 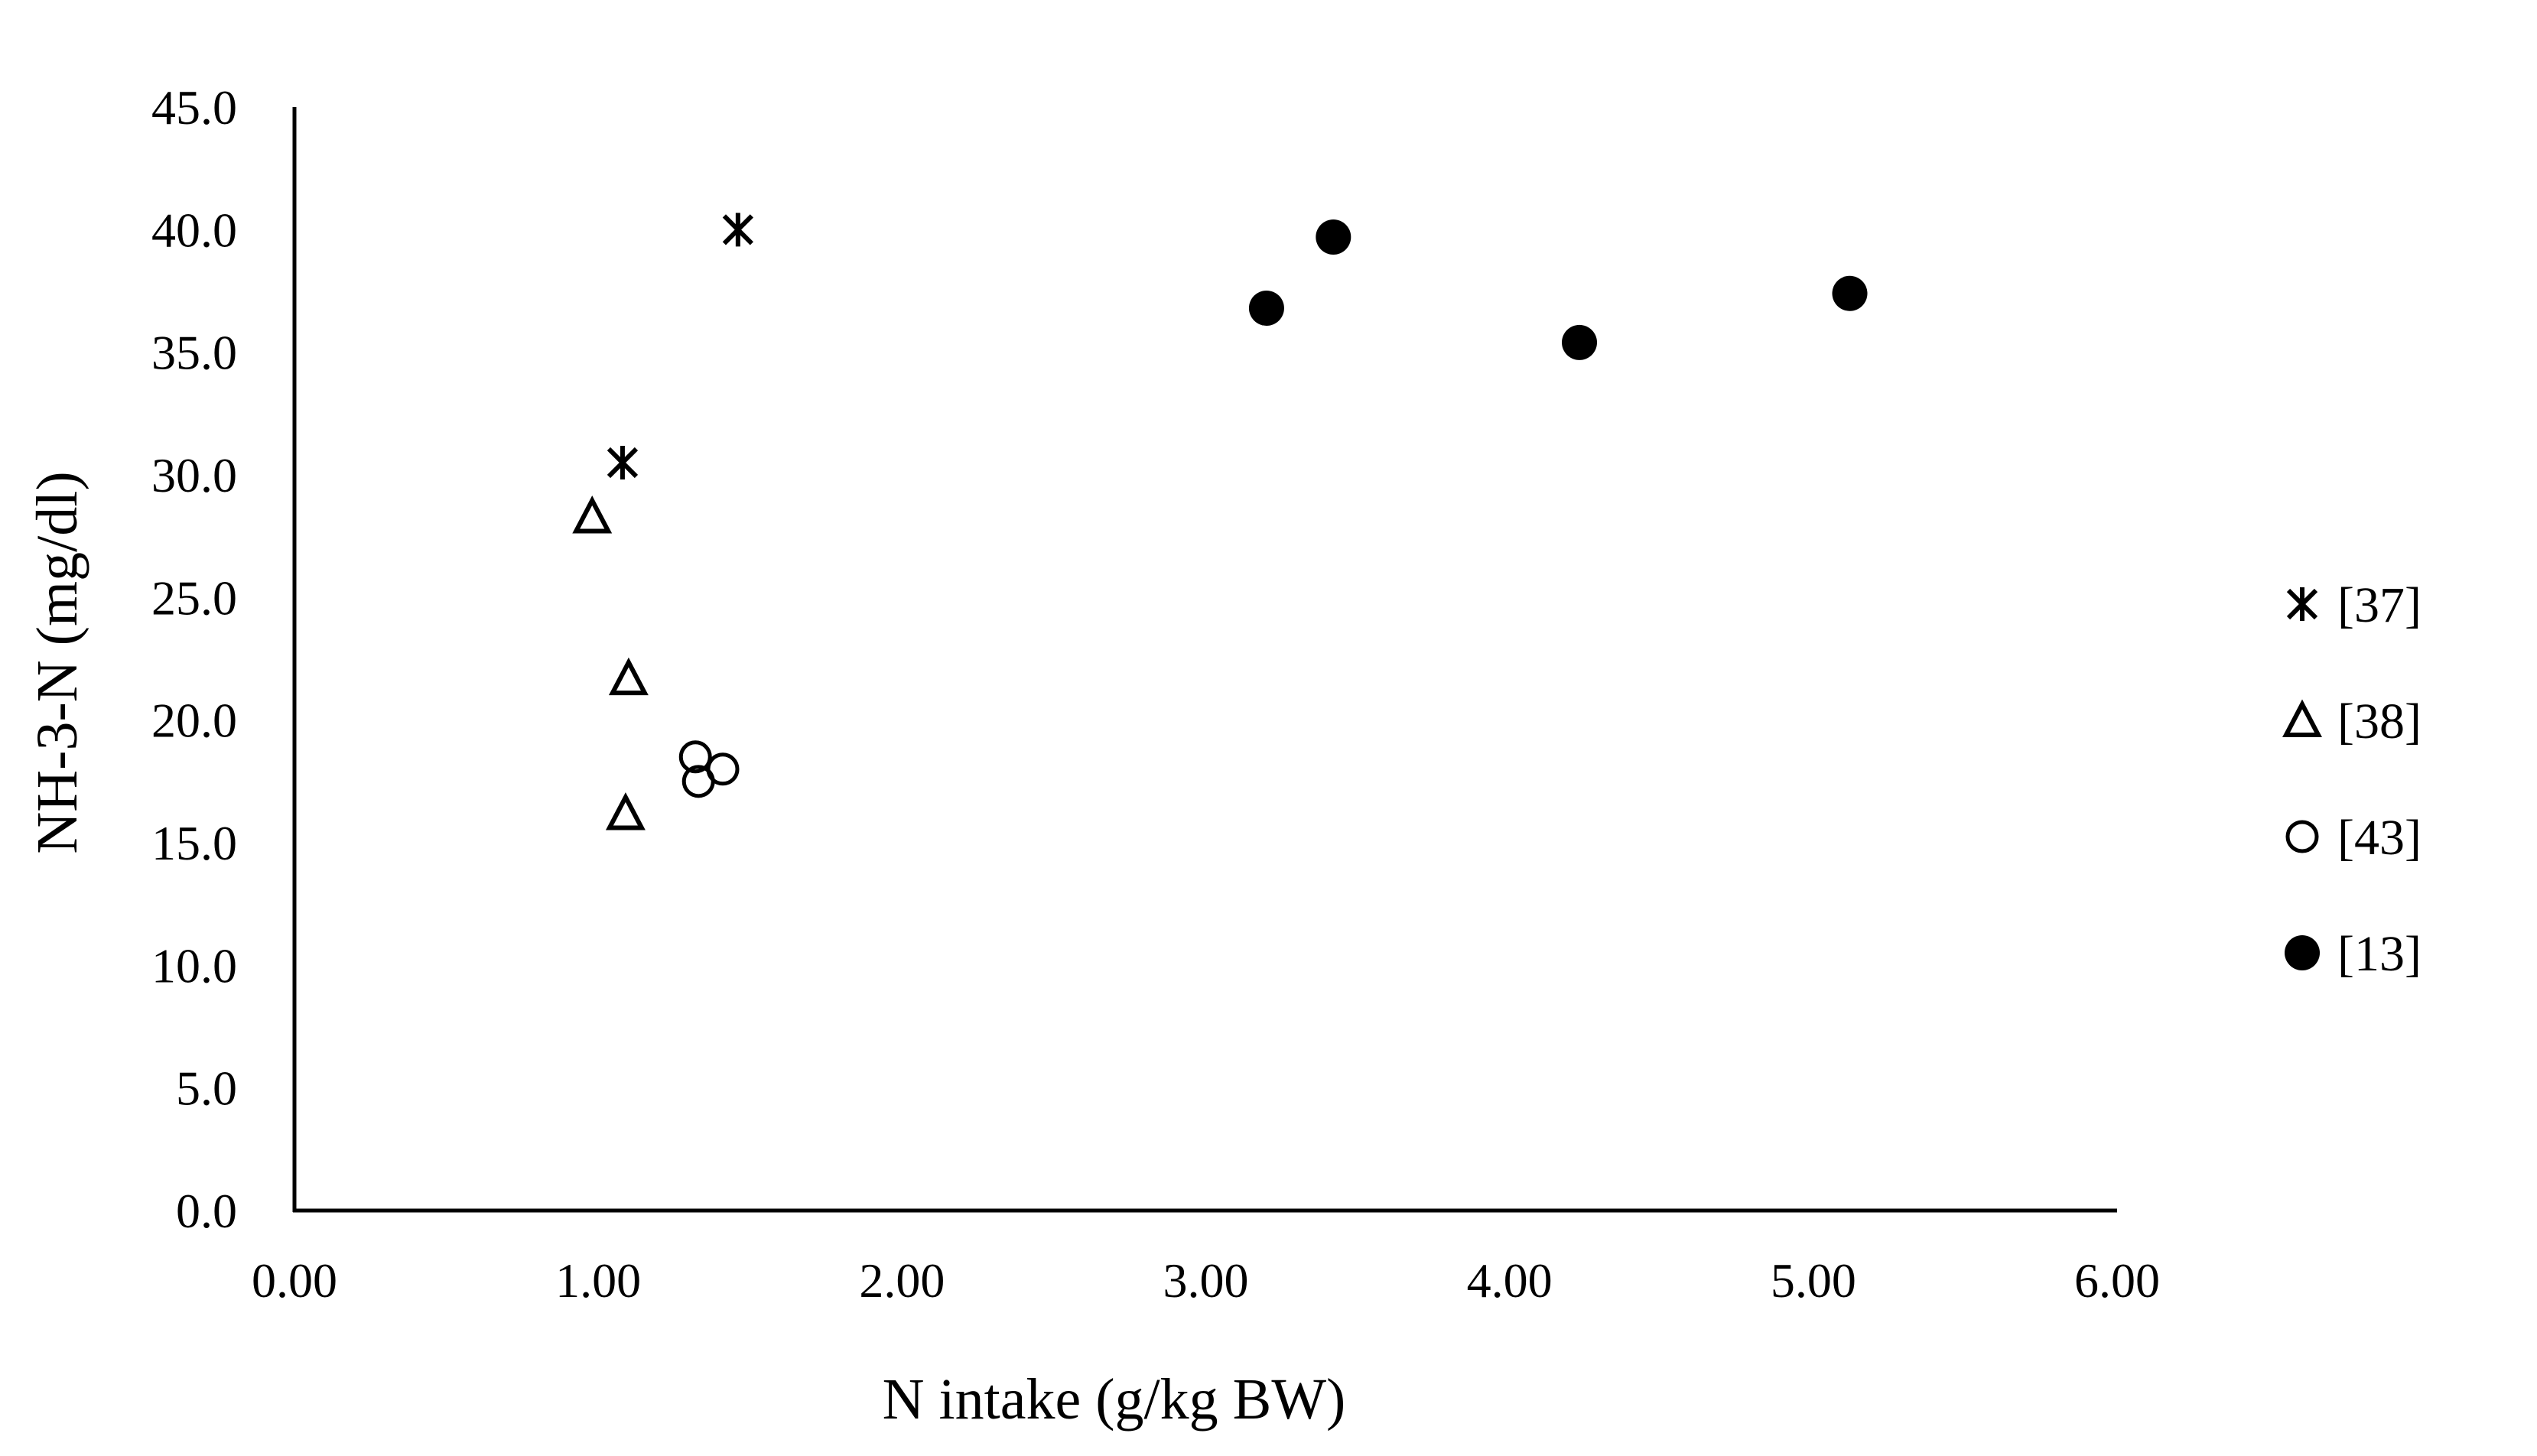 I want to click on y-tick-label: 10.0, so click(x=194, y=965).